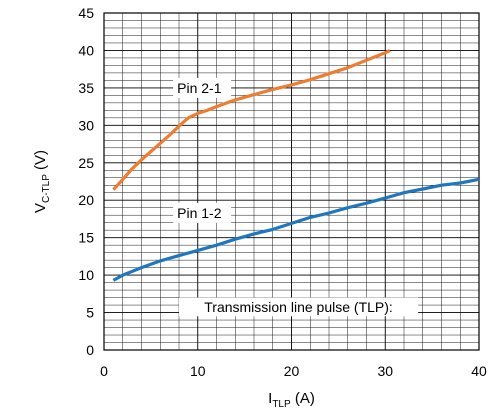 This screenshot has height=410, width=490. What do you see at coordinates (292, 371) in the screenshot?
I see `x-tick-label: 20` at bounding box center [292, 371].